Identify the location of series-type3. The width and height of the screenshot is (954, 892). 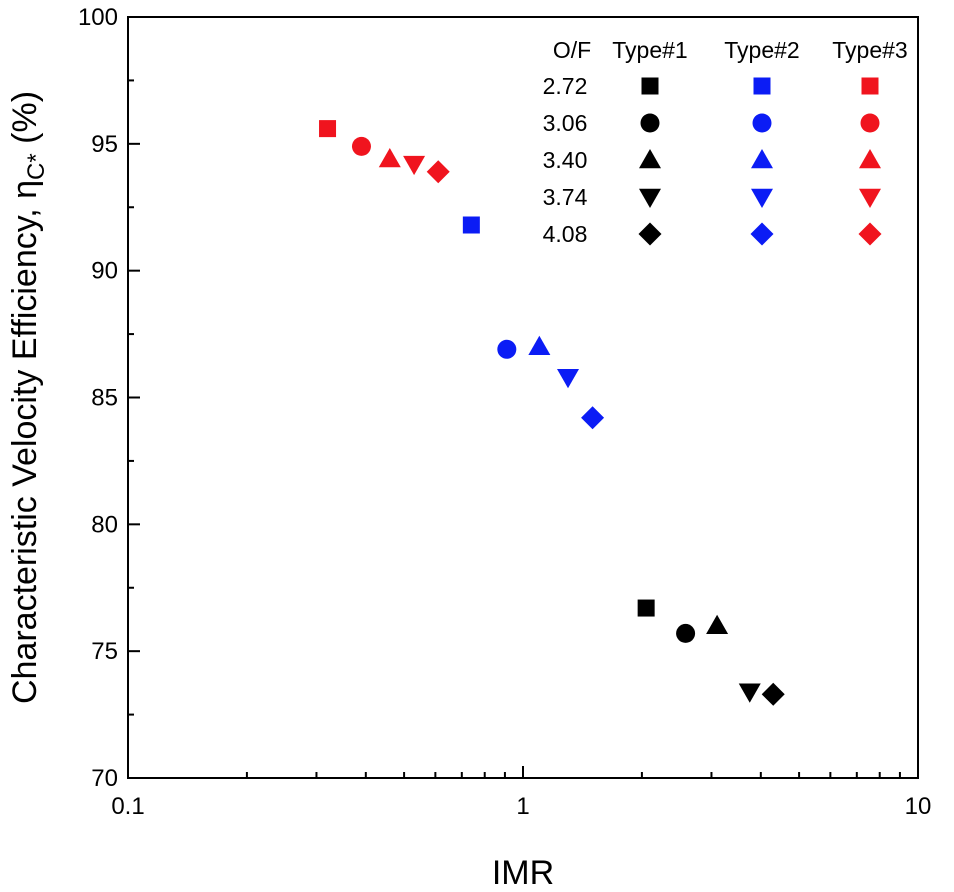
(384, 152).